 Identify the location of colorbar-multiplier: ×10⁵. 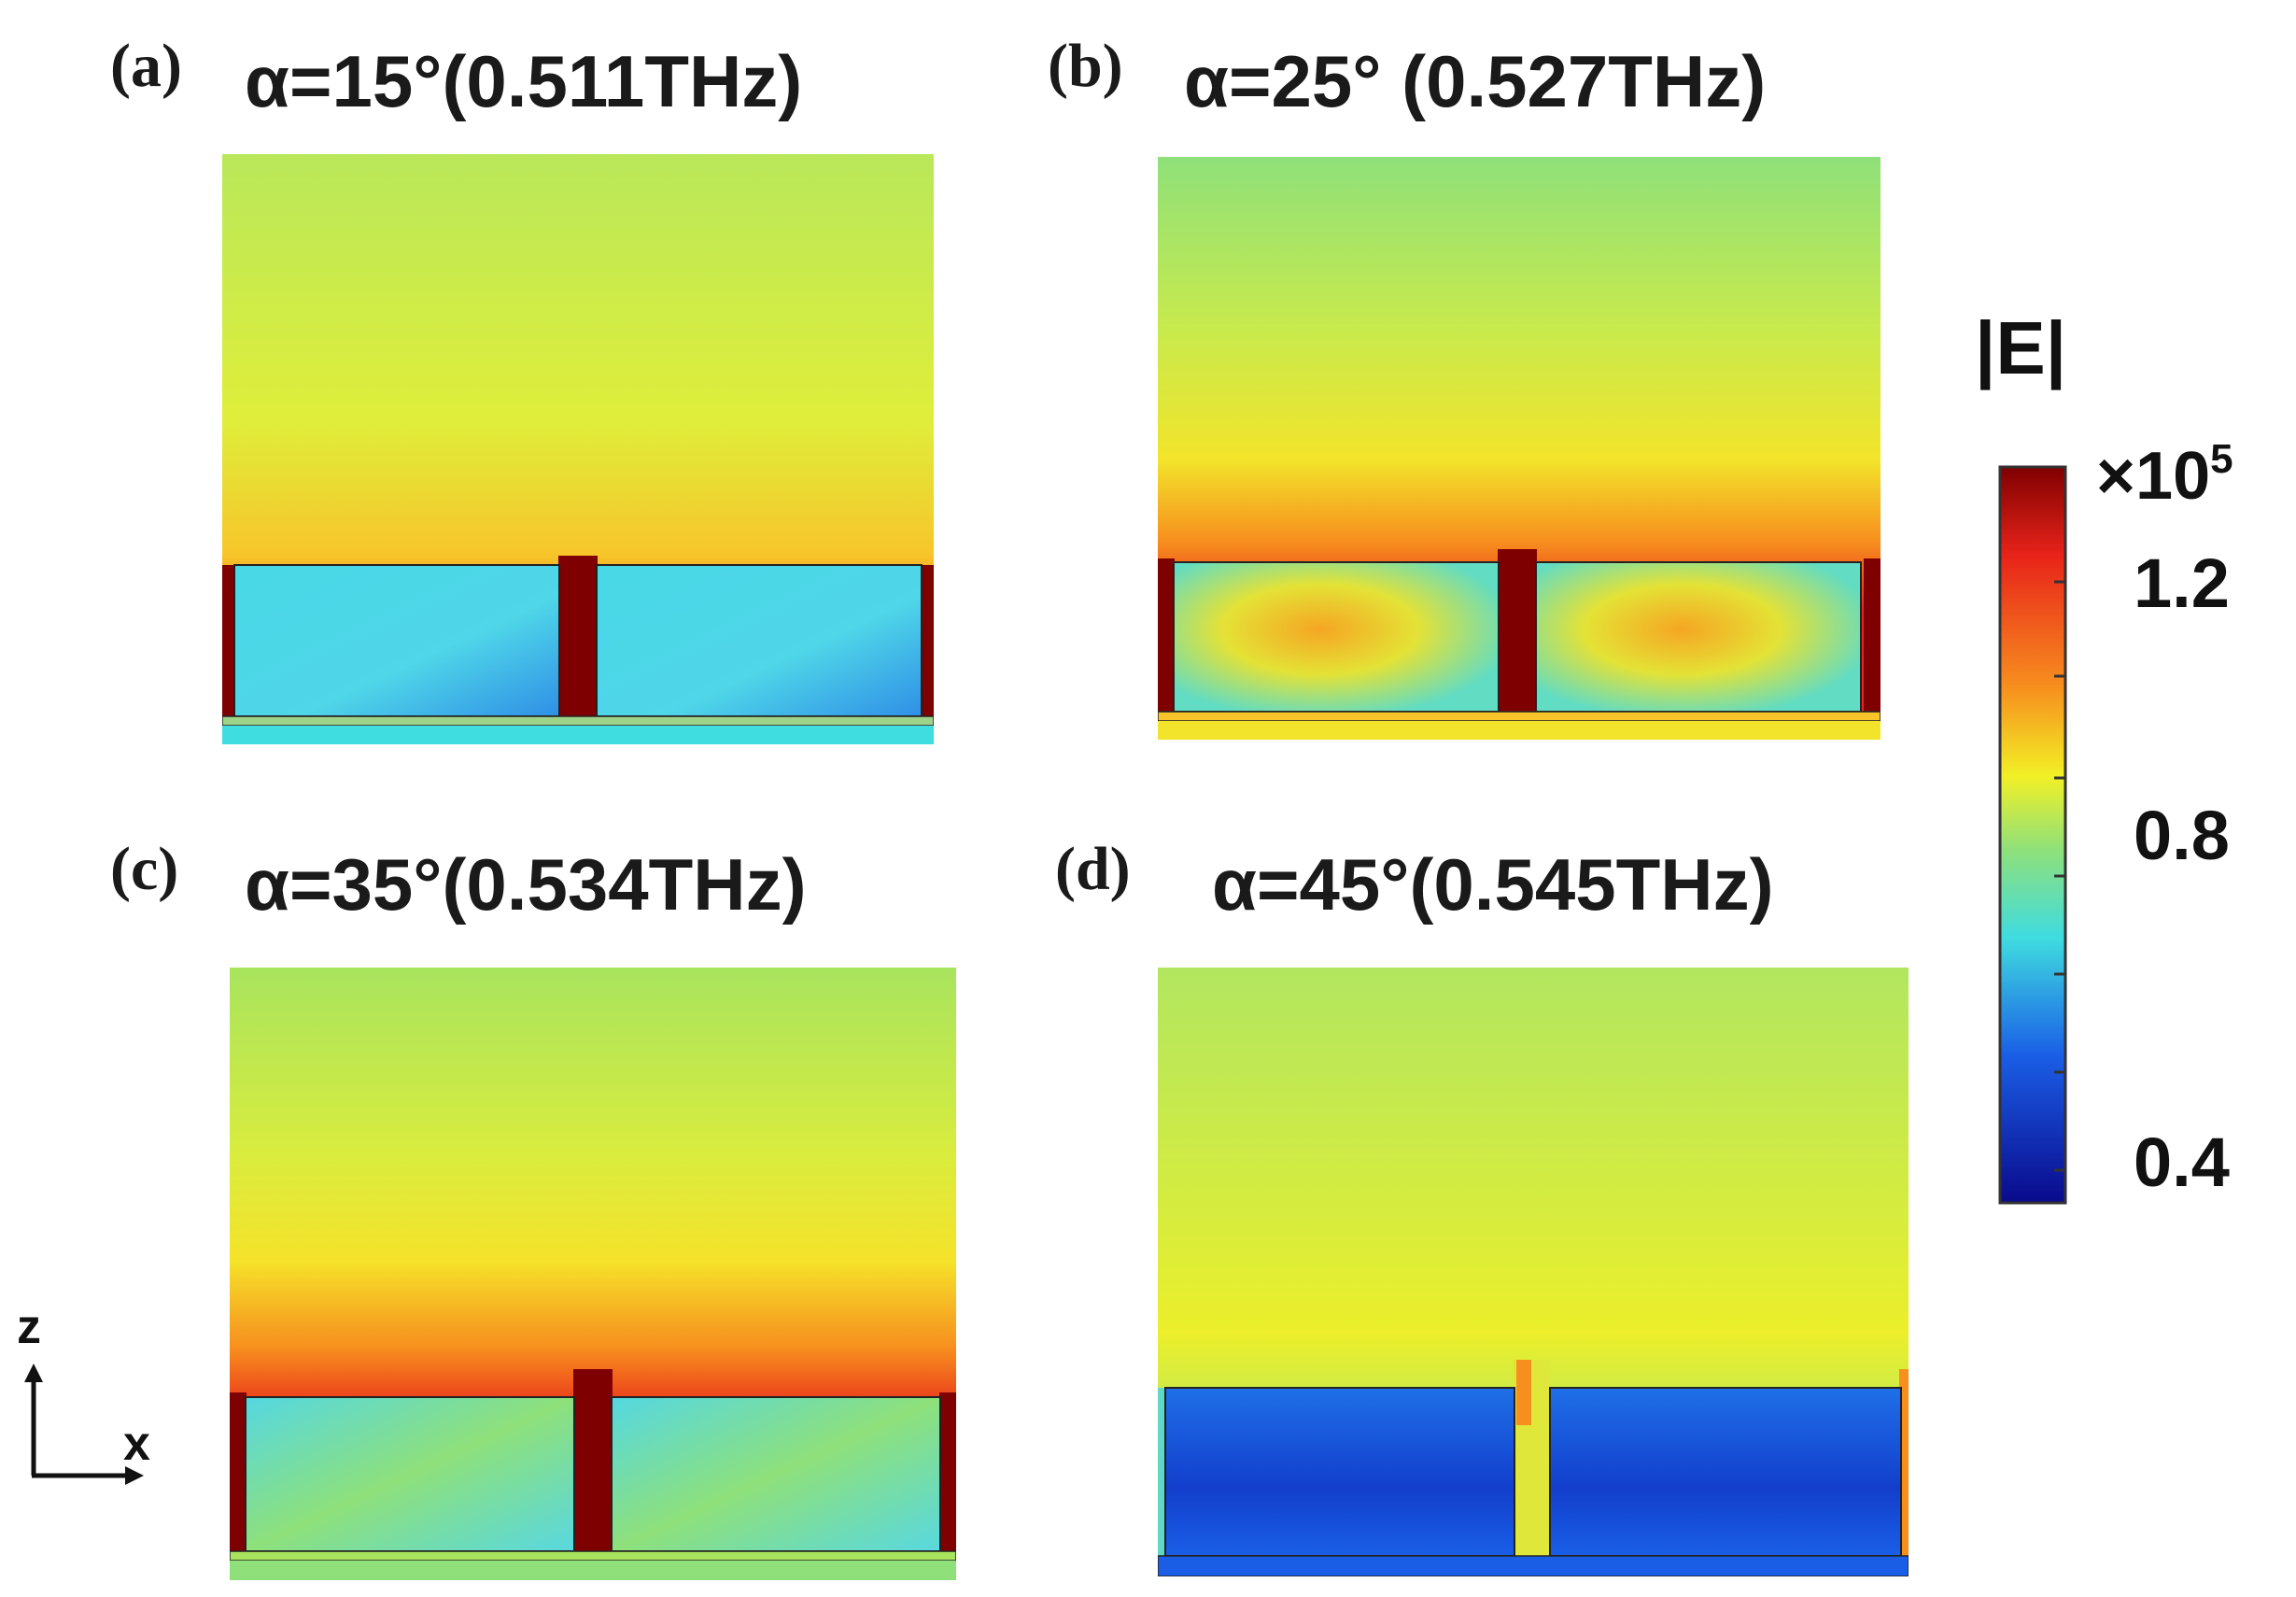
(2164, 473).